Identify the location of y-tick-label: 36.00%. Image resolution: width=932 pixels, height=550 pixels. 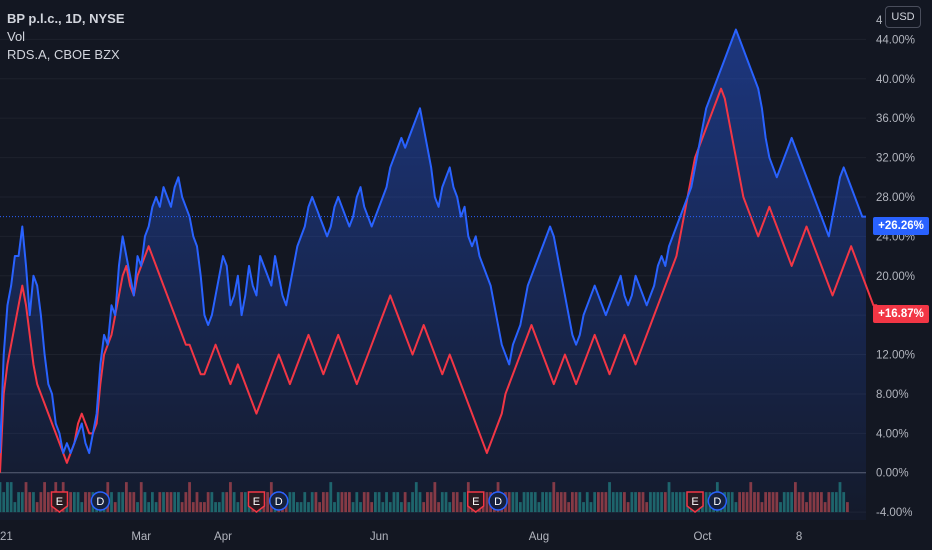
(895, 119).